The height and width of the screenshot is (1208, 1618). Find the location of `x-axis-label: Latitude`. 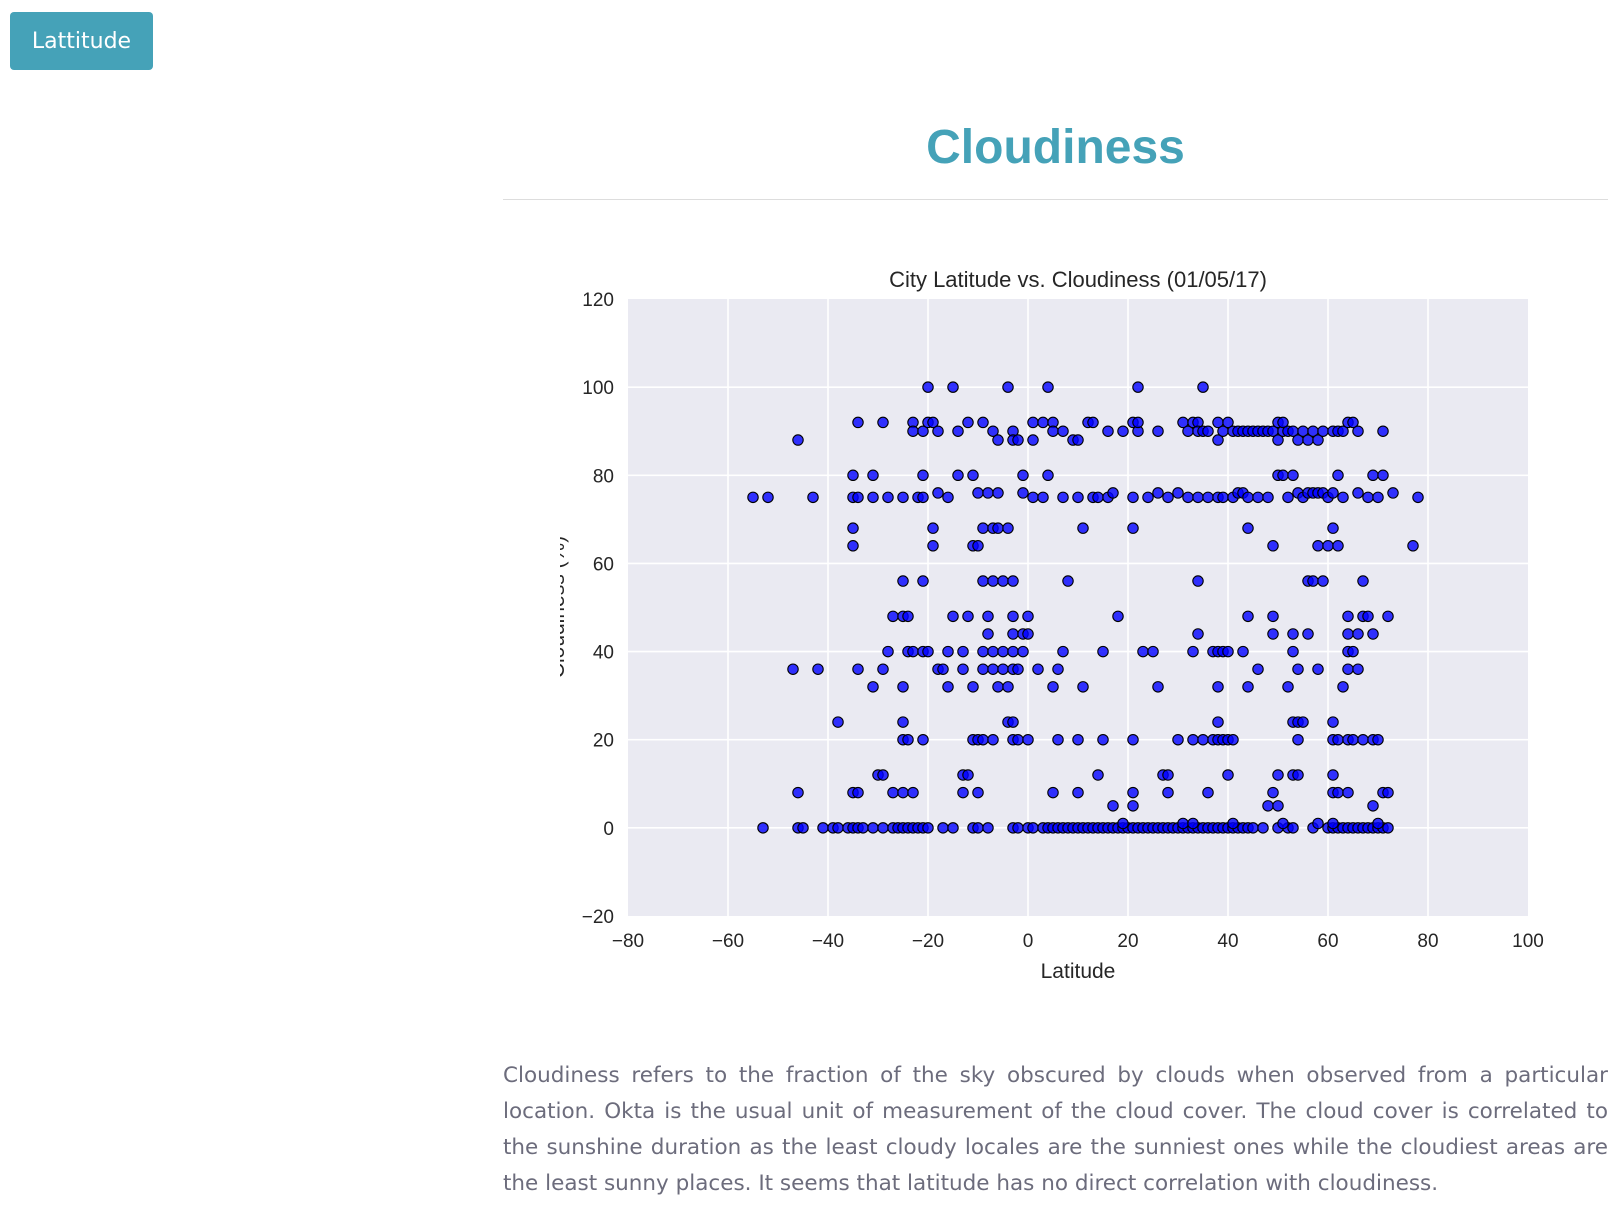

x-axis-label: Latitude is located at coordinates (1078, 971).